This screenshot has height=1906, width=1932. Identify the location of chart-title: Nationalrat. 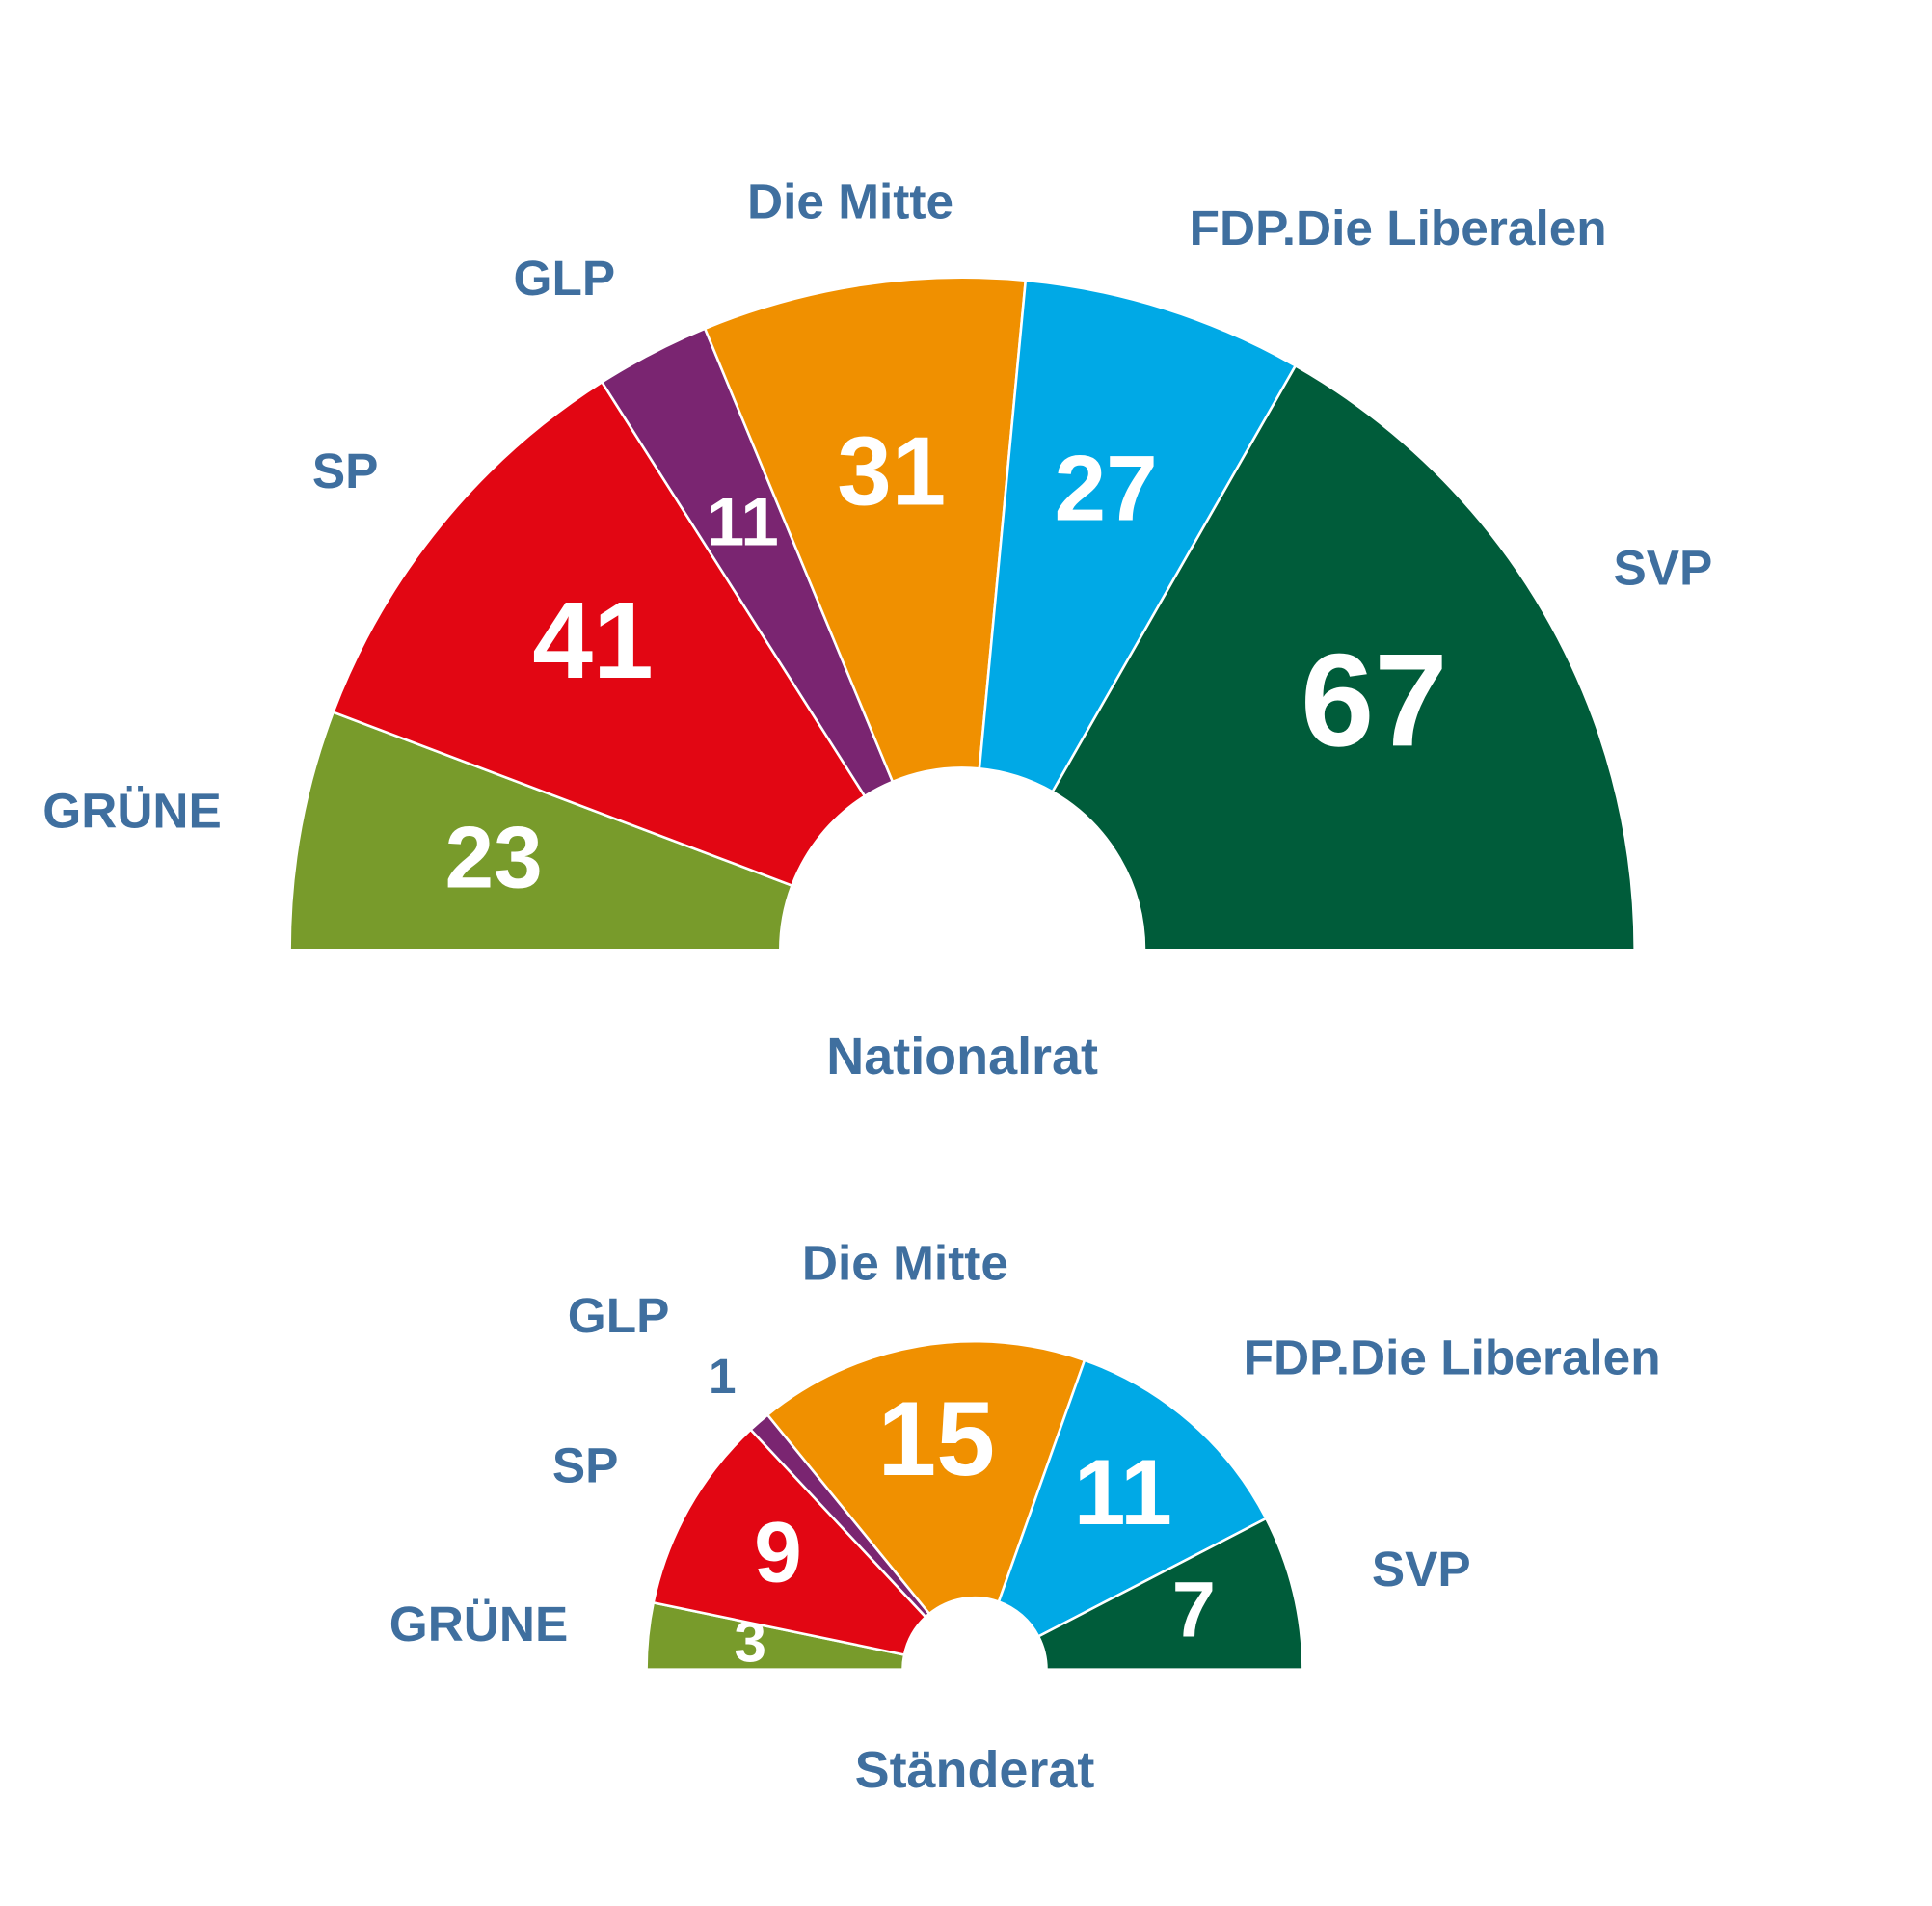
(962, 1057).